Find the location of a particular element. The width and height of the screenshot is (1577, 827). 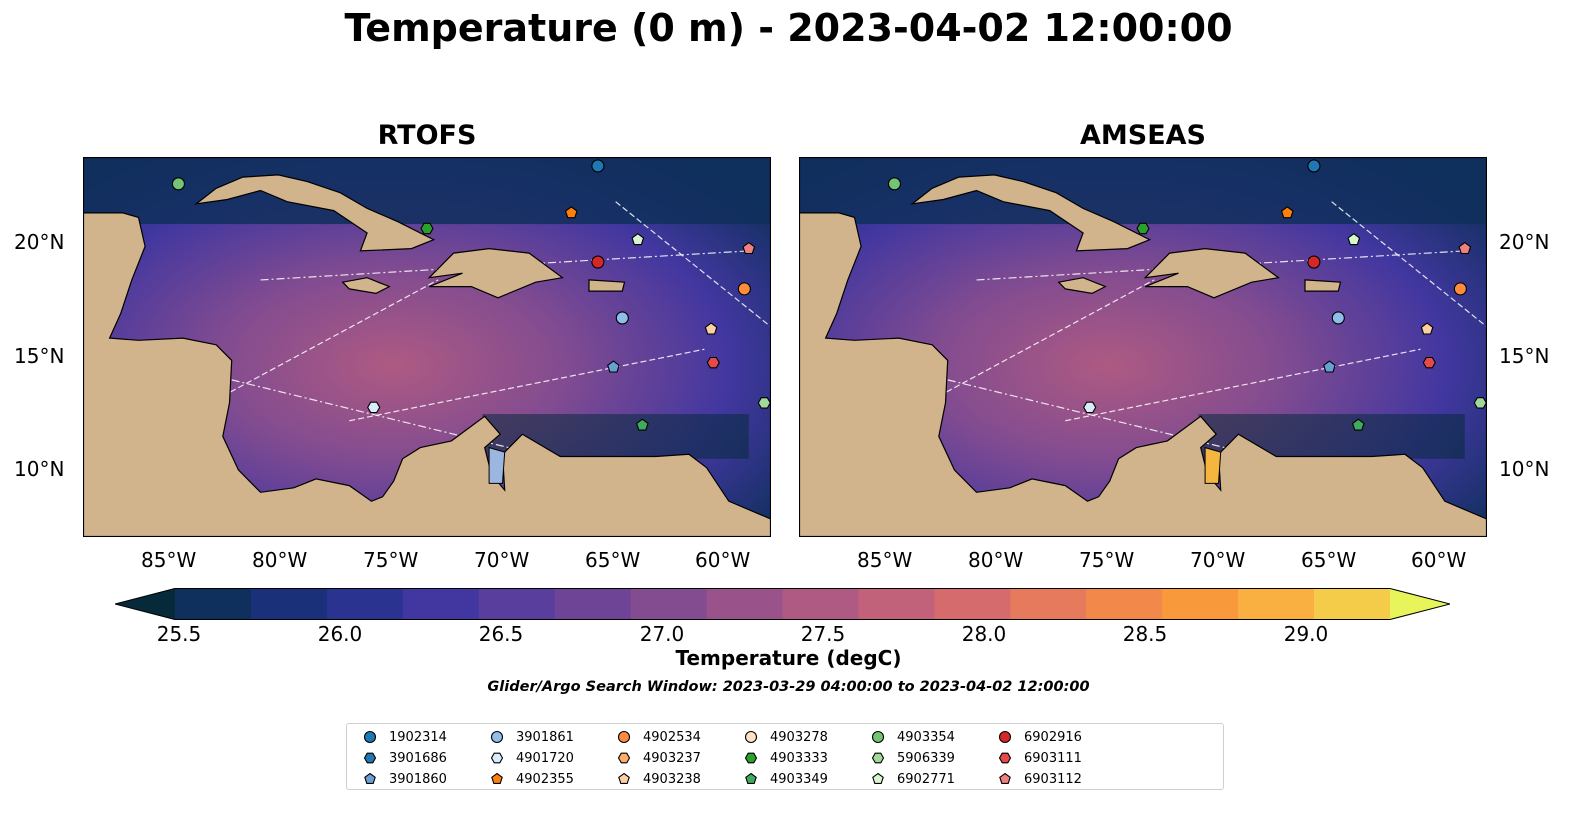

legend-label: 4902355 is located at coordinates (545, 779).